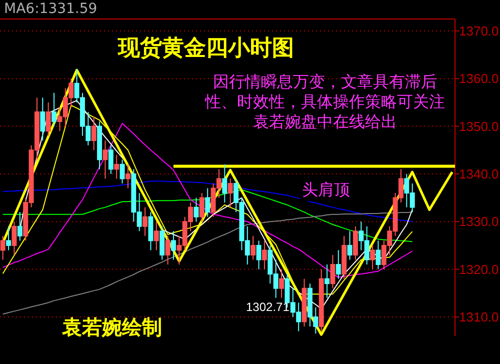  What do you see at coordinates (479, 316) in the screenshot?
I see `y-tick-label: 1310.0` at bounding box center [479, 316].